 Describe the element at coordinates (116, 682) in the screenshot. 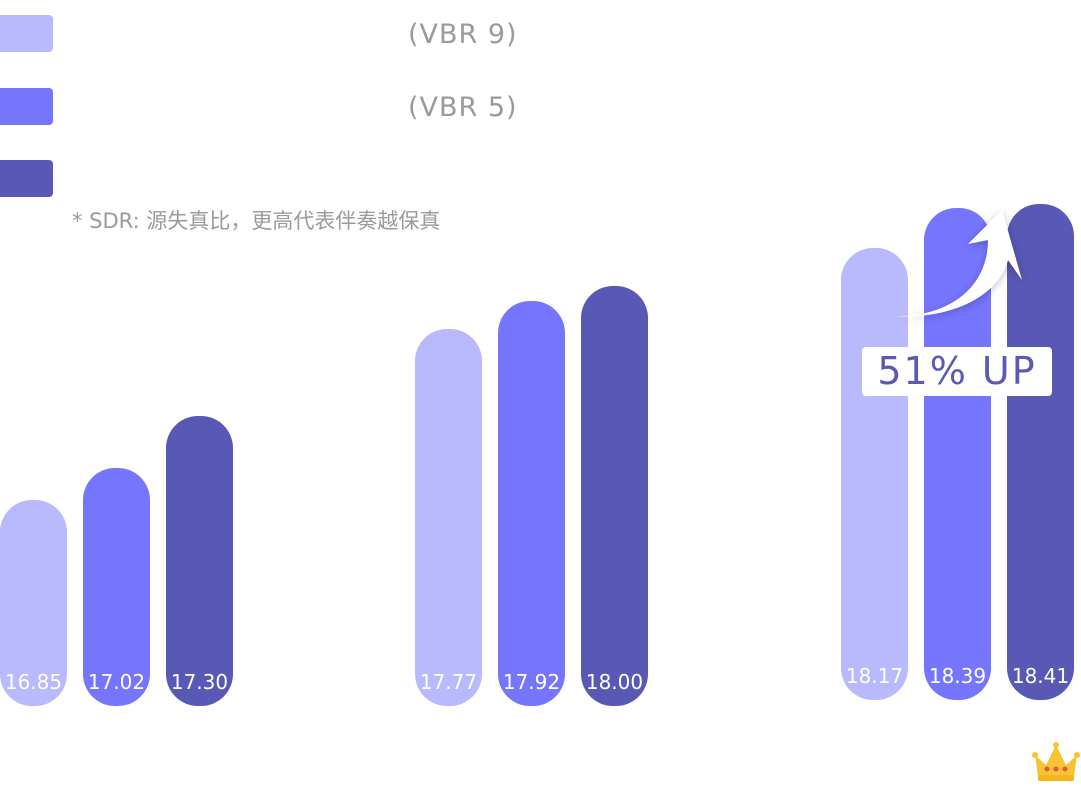

I see `bar-value-label-g1-s2: 17.02` at that location.